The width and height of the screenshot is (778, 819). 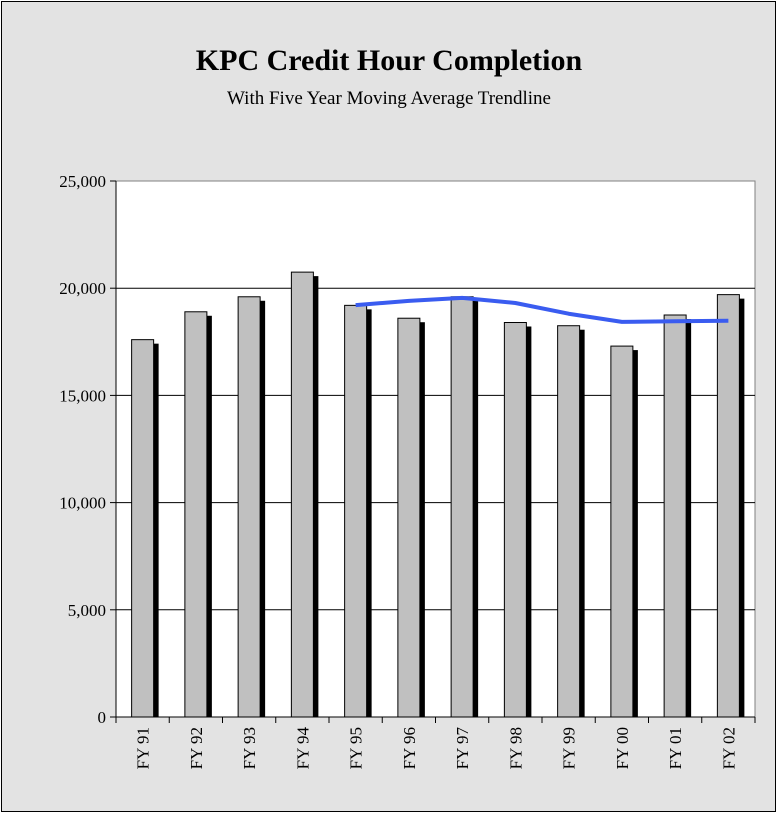 What do you see at coordinates (389, 98) in the screenshot?
I see `chart-subtitle: With Five Year Moving Average Trendline` at bounding box center [389, 98].